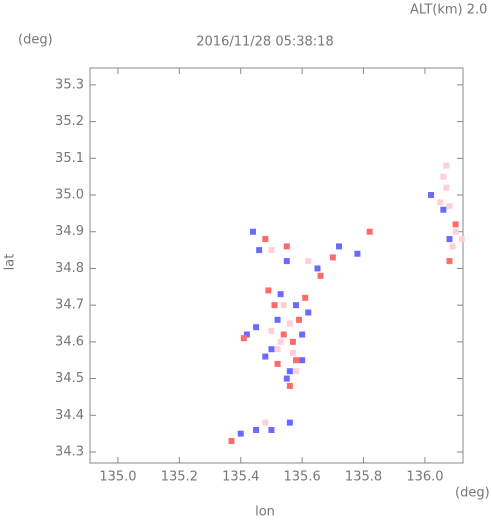 This screenshot has width=491, height=521. Describe the element at coordinates (69, 268) in the screenshot. I see `y-tick-label: 34.8` at that location.